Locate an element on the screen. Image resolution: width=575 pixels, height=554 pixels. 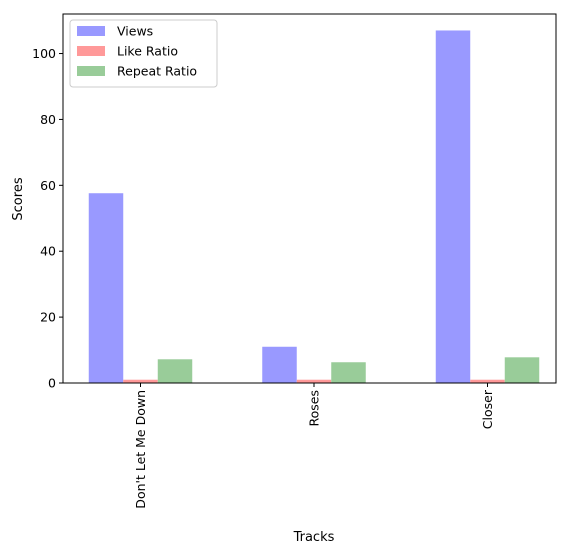
legend: Views Like Ratio Repeat Ratio is located at coordinates (143, 53).